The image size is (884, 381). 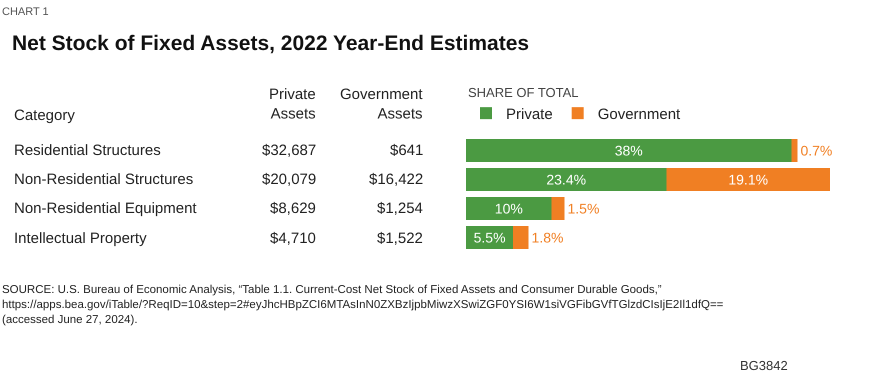 What do you see at coordinates (25, 12) in the screenshot?
I see `text: CHART 1` at bounding box center [25, 12].